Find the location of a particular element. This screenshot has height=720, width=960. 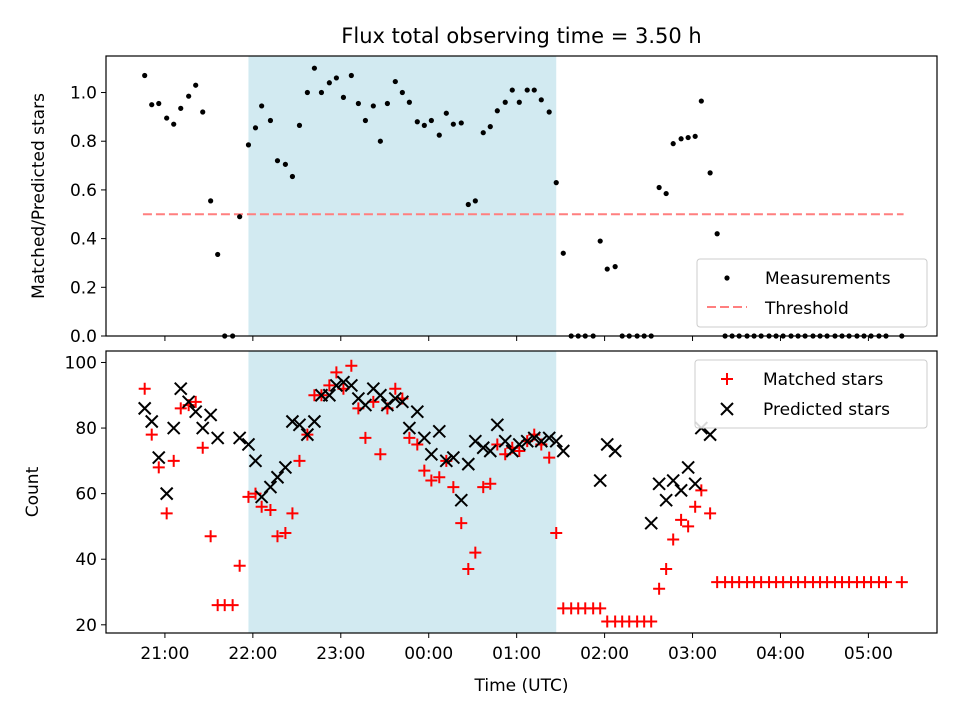

measurements-legend-marker is located at coordinates (727, 278).